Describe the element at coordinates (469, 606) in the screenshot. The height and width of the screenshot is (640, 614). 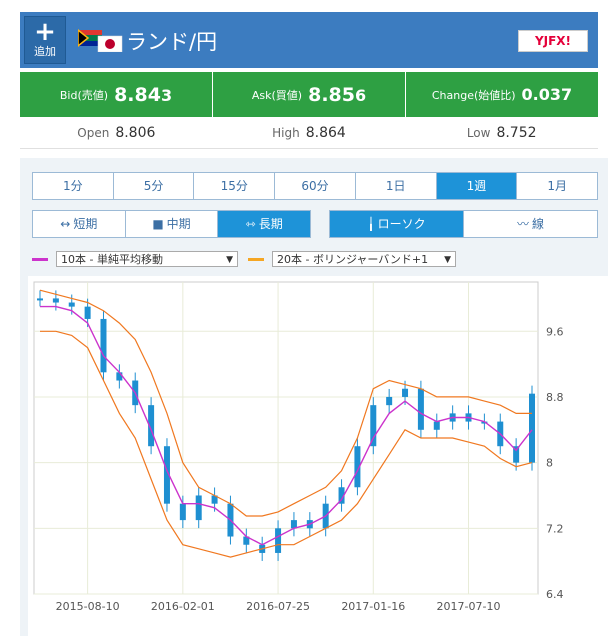
I see `x-tick-label: 2017-07-10` at that location.